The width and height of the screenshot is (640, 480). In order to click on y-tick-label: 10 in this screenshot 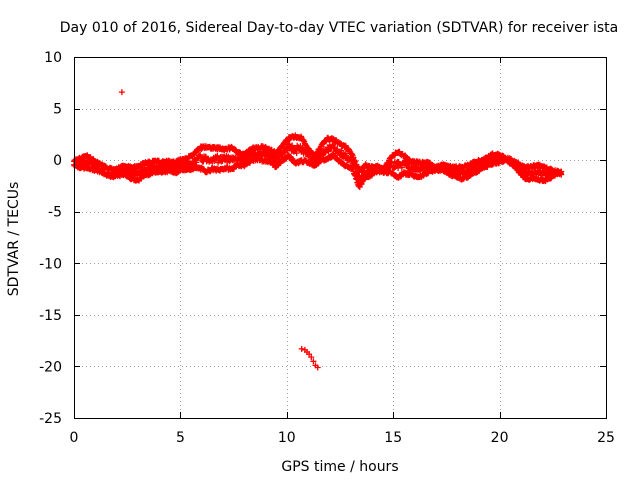, I will do `click(53, 58)`.